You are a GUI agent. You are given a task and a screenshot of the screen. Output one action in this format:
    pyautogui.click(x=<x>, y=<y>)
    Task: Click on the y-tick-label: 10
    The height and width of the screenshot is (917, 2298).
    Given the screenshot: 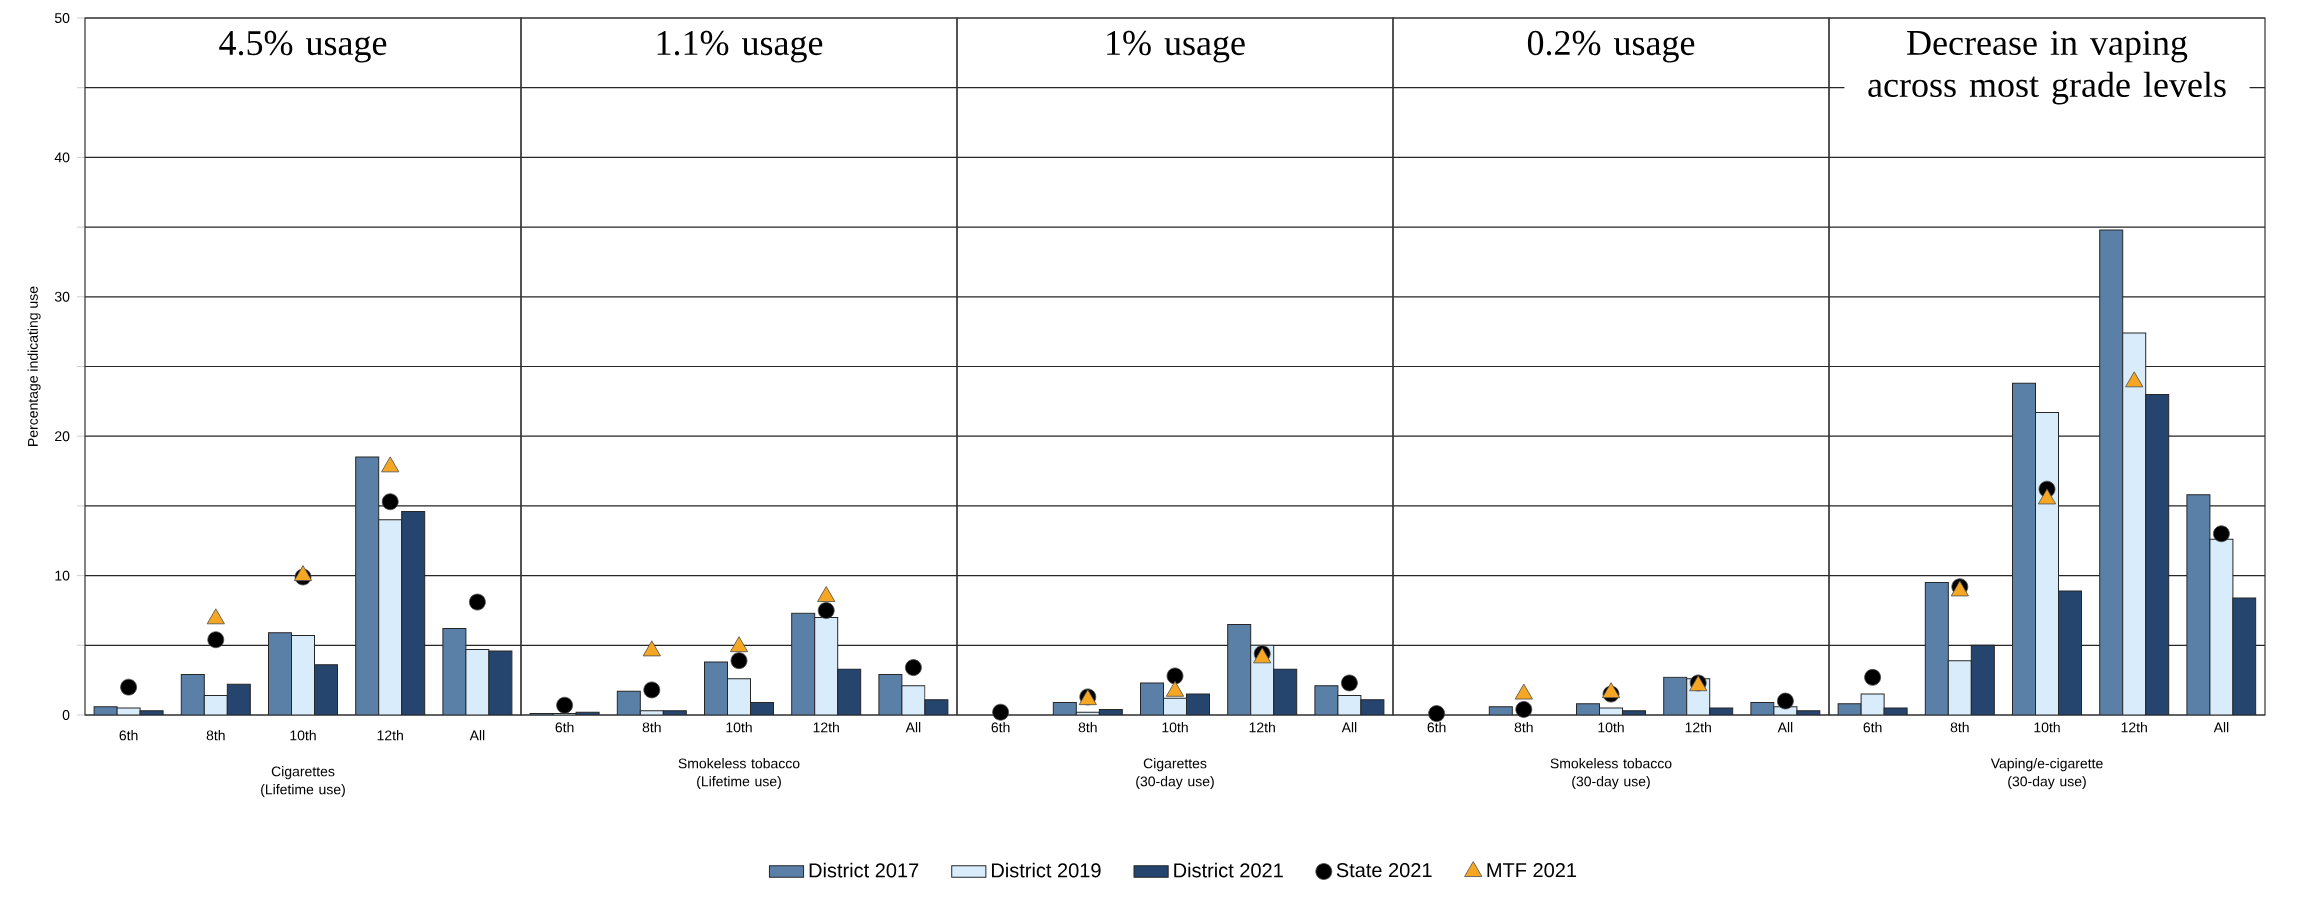 What is the action you would take?
    pyautogui.click(x=62, y=575)
    